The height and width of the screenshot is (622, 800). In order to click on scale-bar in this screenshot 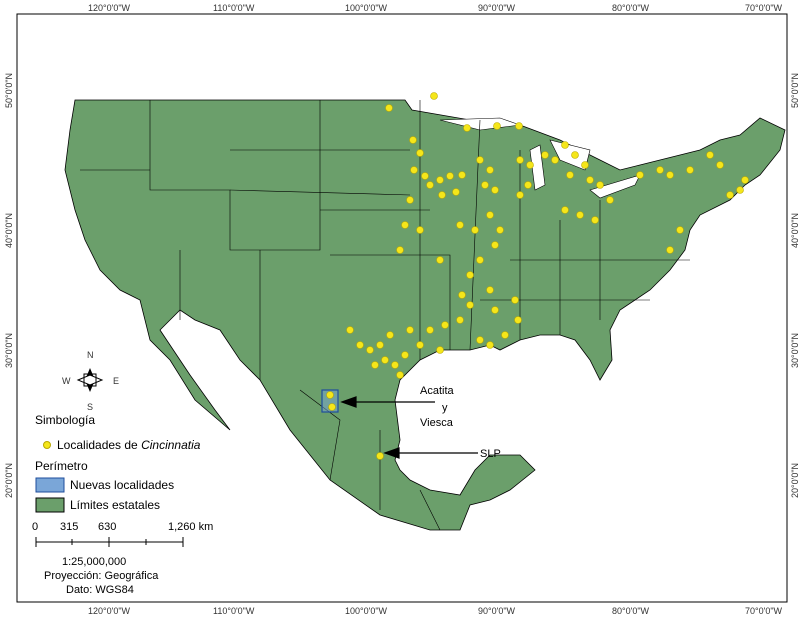, I will do `click(109, 542)`.